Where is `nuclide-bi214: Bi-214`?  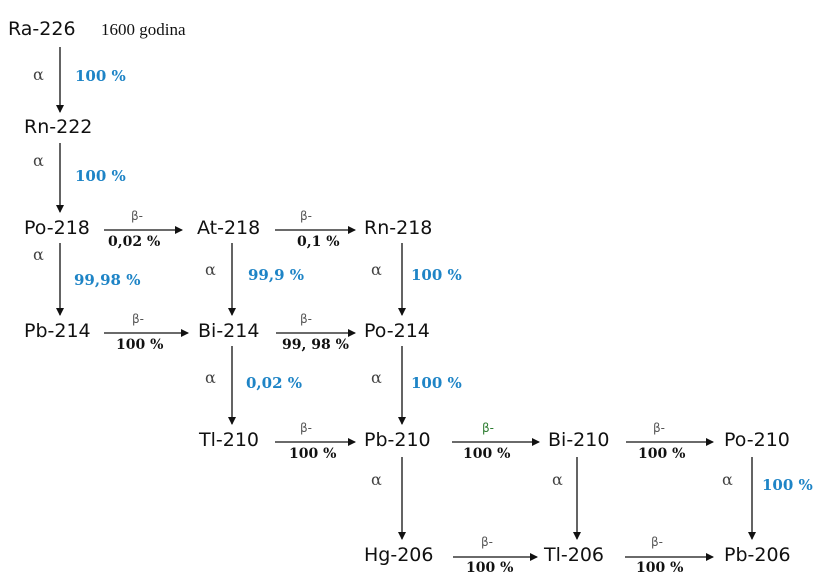
nuclide-bi214: Bi-214 is located at coordinates (229, 331).